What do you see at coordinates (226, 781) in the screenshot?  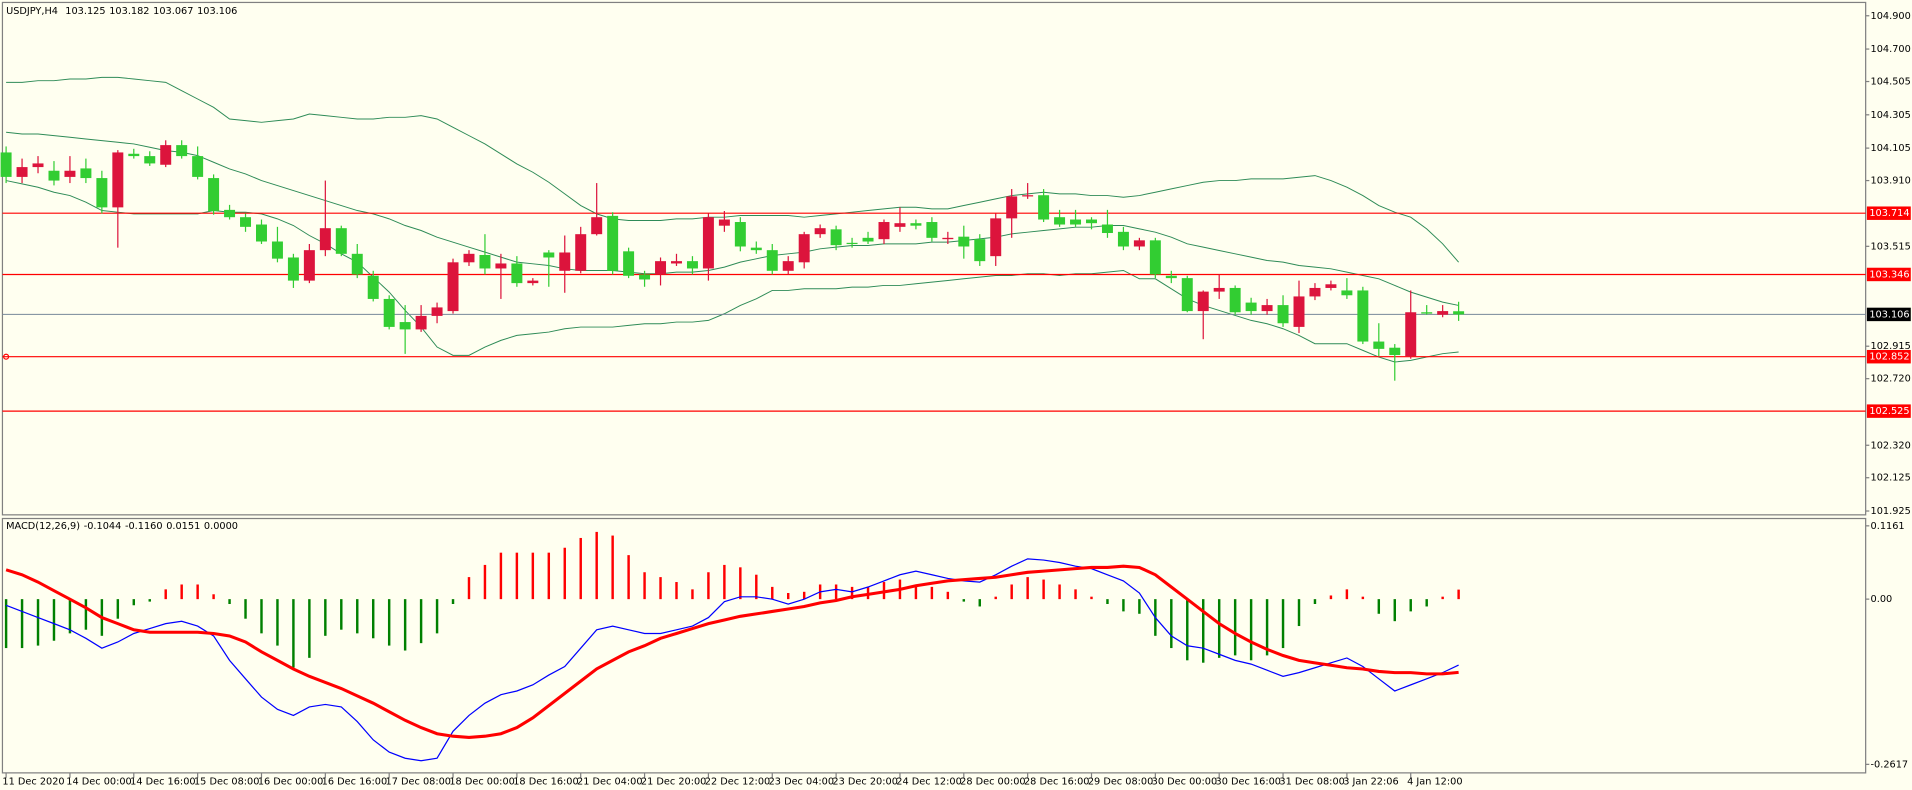 I see `x-tick-label: 15 Dec 08:00` at bounding box center [226, 781].